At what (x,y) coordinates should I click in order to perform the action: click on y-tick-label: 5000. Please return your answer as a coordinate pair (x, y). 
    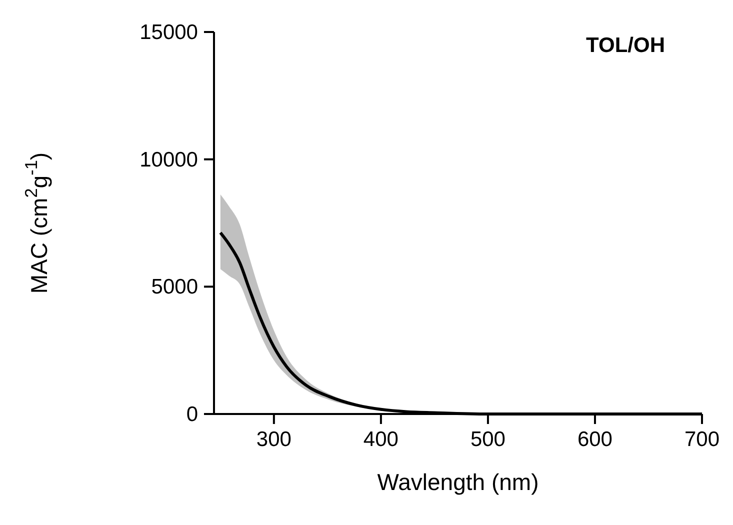
    Looking at the image, I should click on (174, 287).